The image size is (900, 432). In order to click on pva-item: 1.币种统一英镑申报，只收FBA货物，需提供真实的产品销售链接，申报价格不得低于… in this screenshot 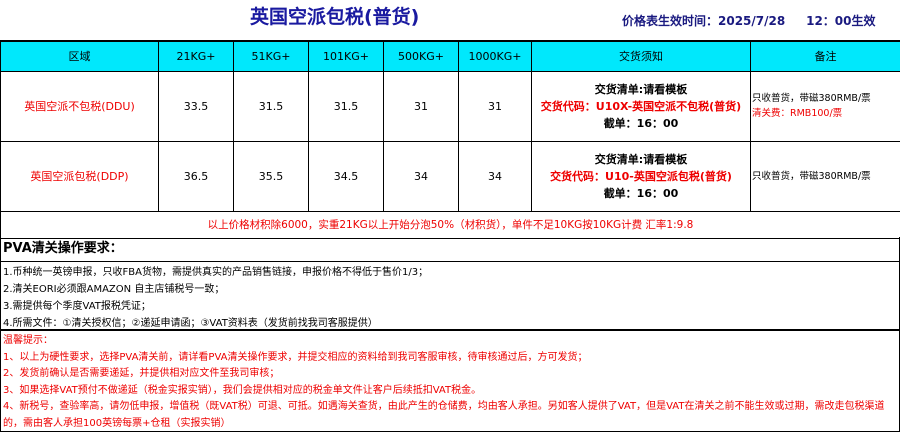, I will do `click(216, 272)`.